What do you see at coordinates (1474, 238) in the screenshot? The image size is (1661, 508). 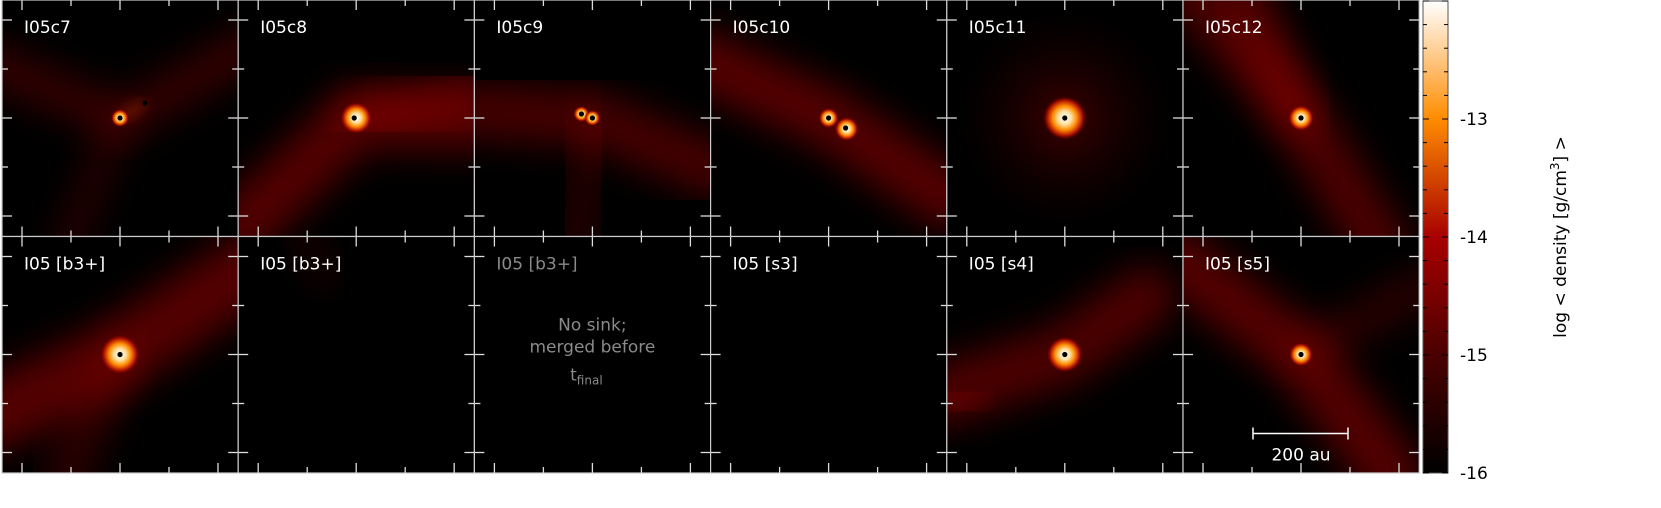 I see `colorbar-tick-label: -14` at bounding box center [1474, 238].